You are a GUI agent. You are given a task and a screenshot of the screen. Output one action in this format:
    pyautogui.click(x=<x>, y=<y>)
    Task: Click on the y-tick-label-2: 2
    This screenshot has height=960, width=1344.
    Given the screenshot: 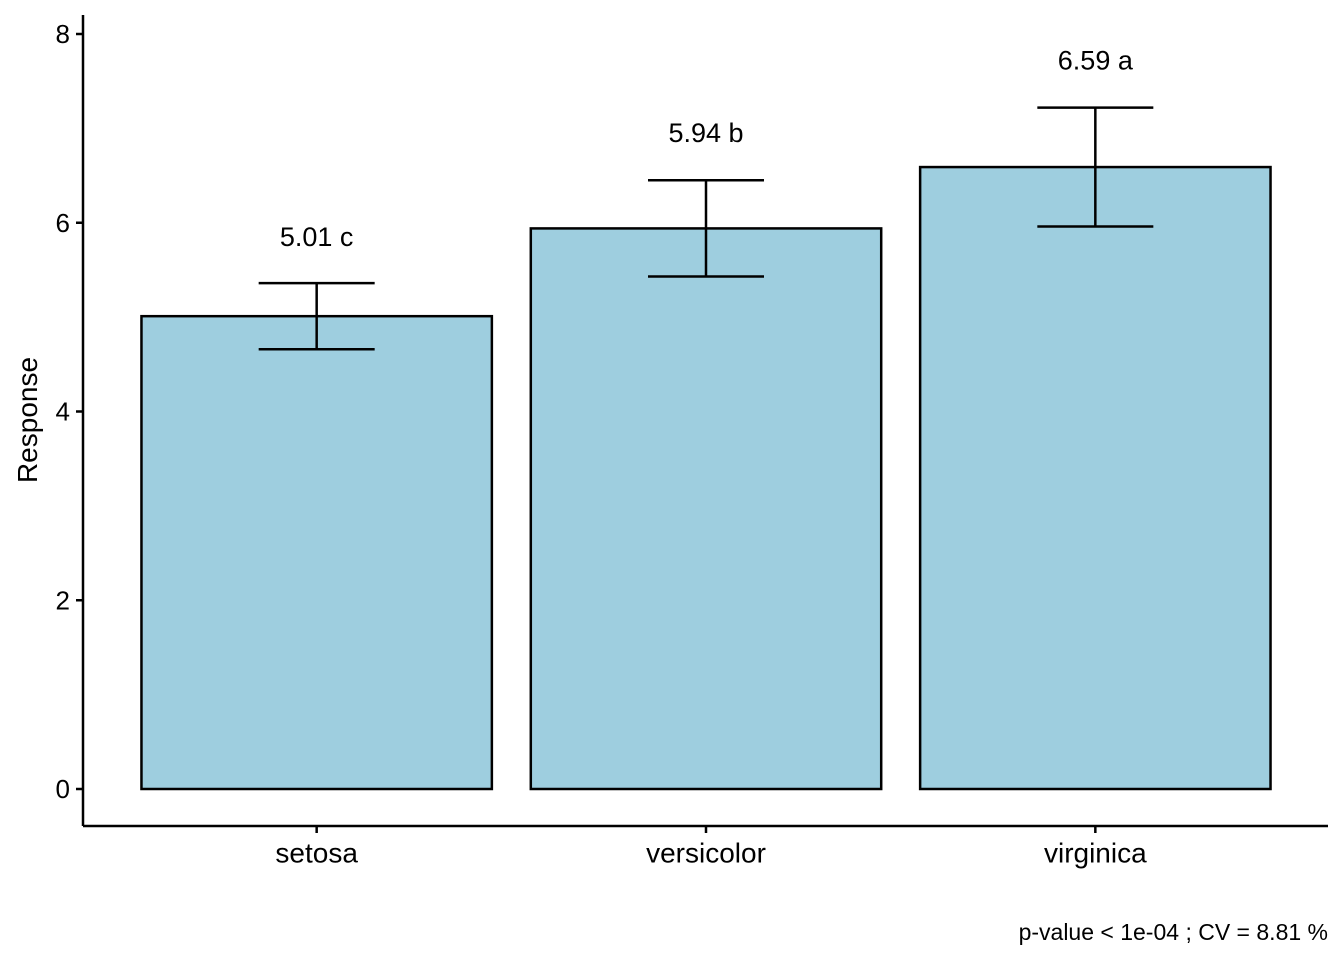 What is the action you would take?
    pyautogui.click(x=63, y=600)
    